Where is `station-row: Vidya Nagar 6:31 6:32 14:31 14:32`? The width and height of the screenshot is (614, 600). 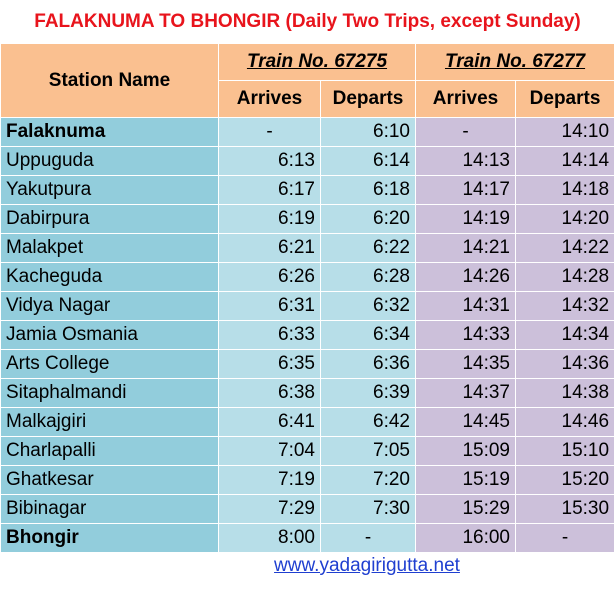
station-row: Vidya Nagar 6:31 6:32 14:31 14:32 is located at coordinates (307, 306).